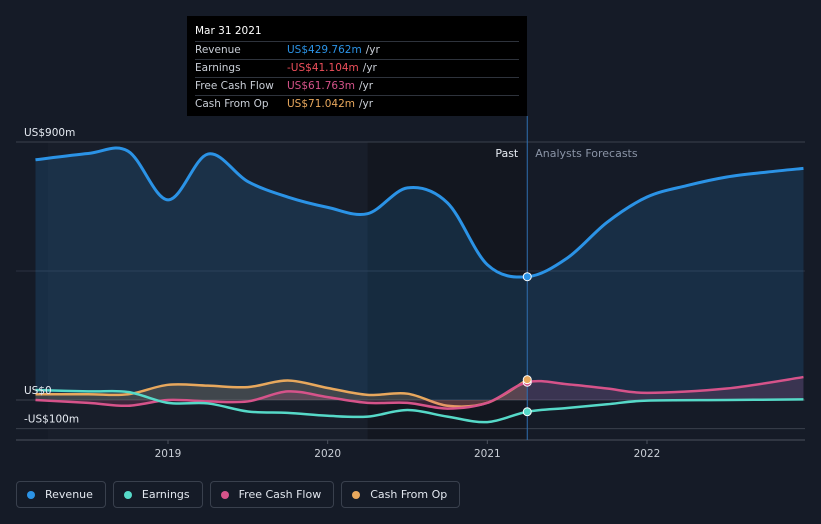  What do you see at coordinates (507, 153) in the screenshot?
I see `past-label: Past` at bounding box center [507, 153].